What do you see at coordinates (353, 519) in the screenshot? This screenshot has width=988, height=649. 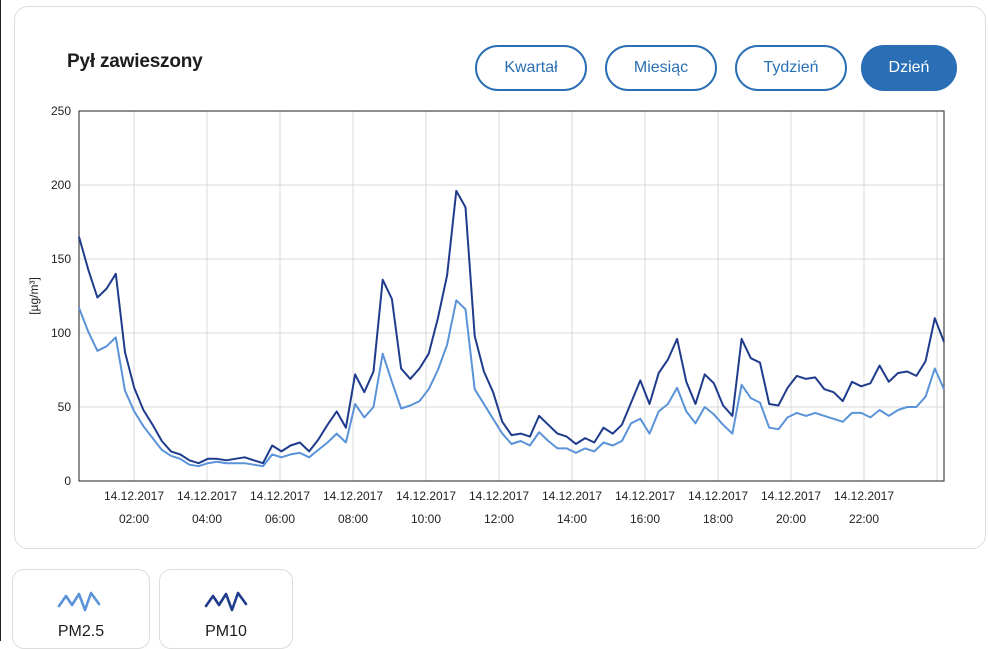 I see `x-tick-time: 08:00` at bounding box center [353, 519].